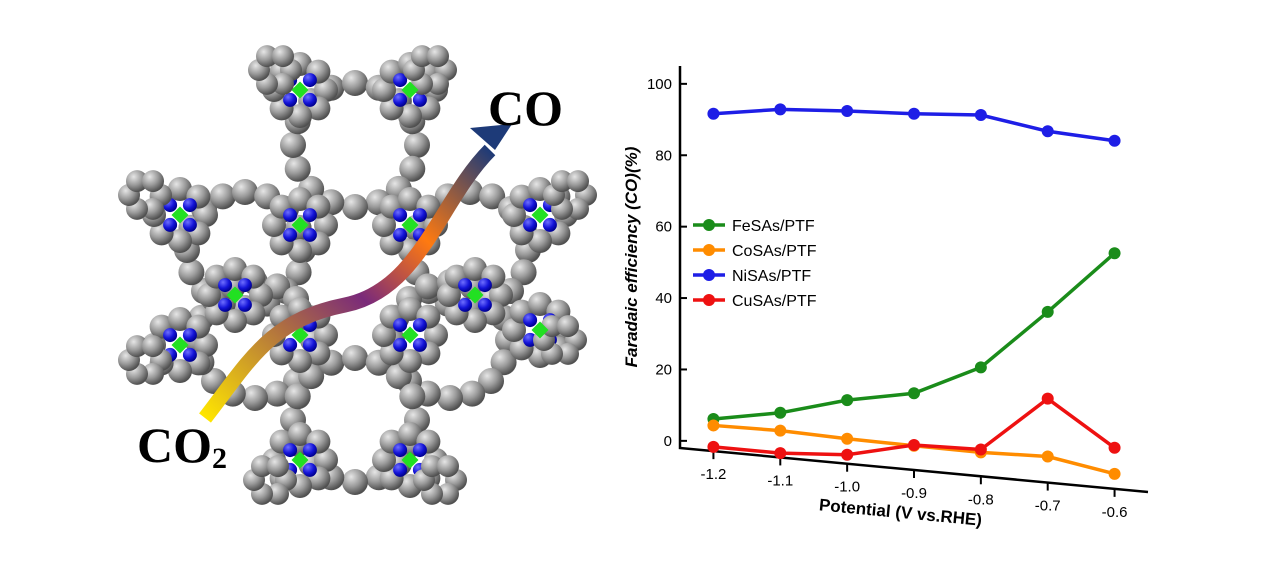 The width and height of the screenshot is (1269, 587). I want to click on reaction-arrow, so click(347, 283).